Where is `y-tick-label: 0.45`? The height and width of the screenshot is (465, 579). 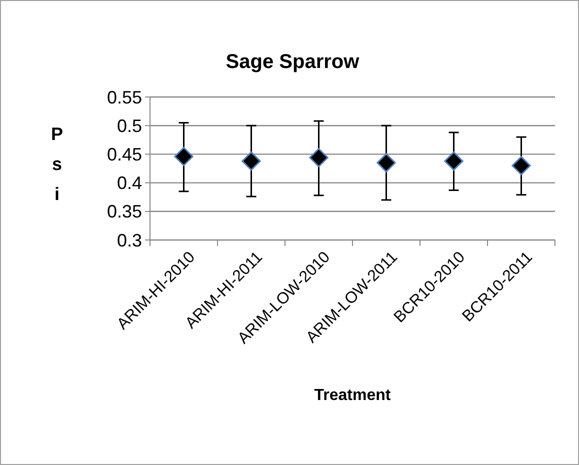 y-tick-label: 0.45 is located at coordinates (124, 154).